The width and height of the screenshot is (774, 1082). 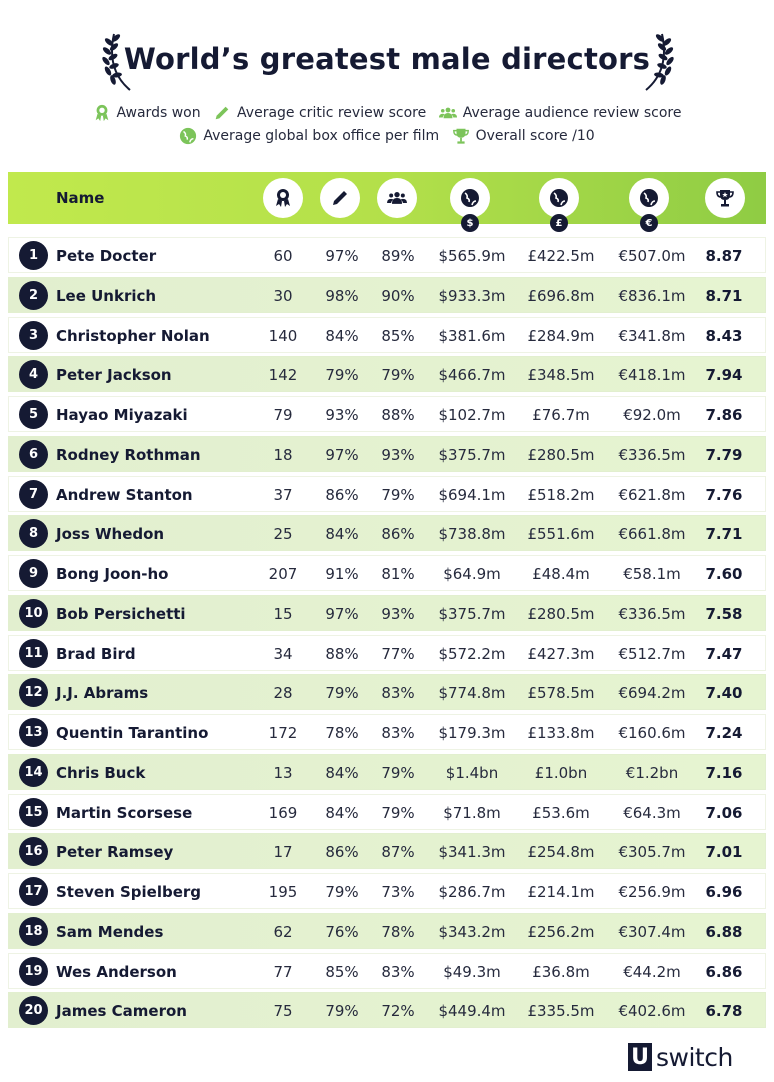 I want to click on boxoffice-gbp: £696.8m, so click(x=561, y=295).